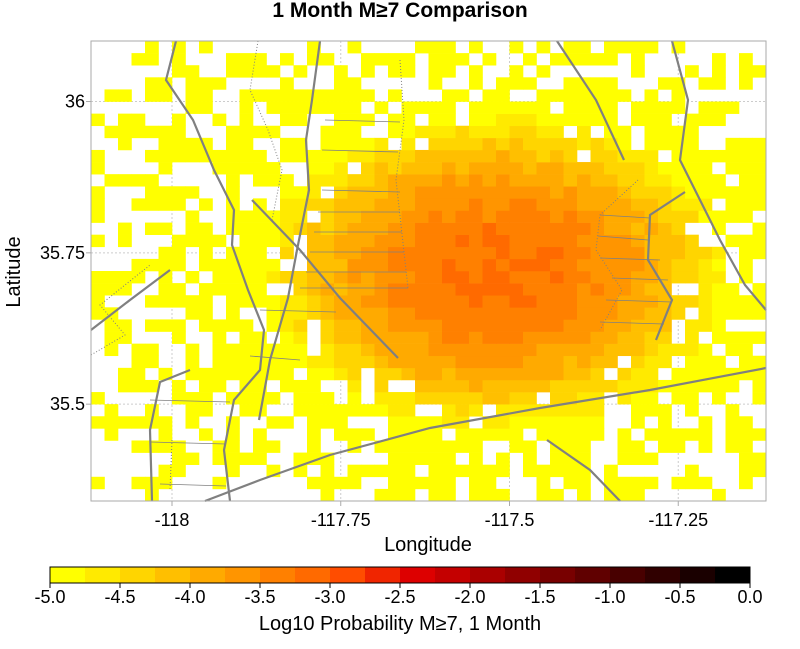 Image resolution: width=800 pixels, height=649 pixels. Describe the element at coordinates (266, 130) in the screenshot. I see `fault-line-dotted` at that location.